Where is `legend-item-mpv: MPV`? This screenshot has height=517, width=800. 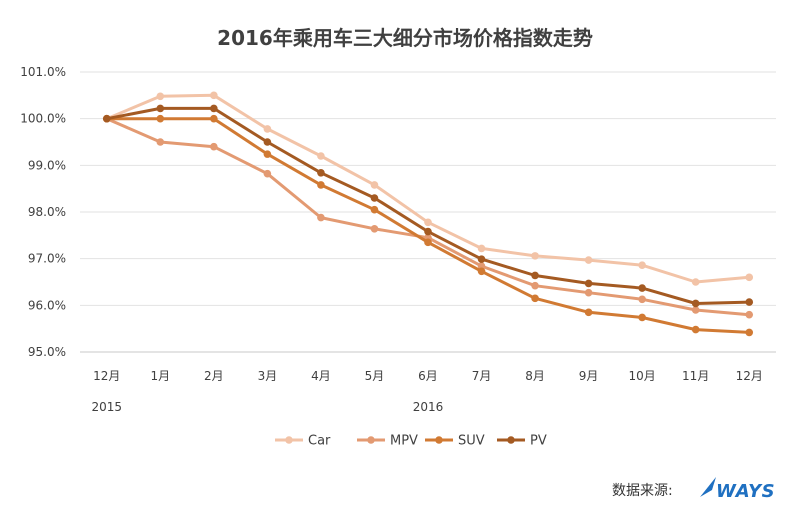 legend-item-mpv: MPV is located at coordinates (387, 441).